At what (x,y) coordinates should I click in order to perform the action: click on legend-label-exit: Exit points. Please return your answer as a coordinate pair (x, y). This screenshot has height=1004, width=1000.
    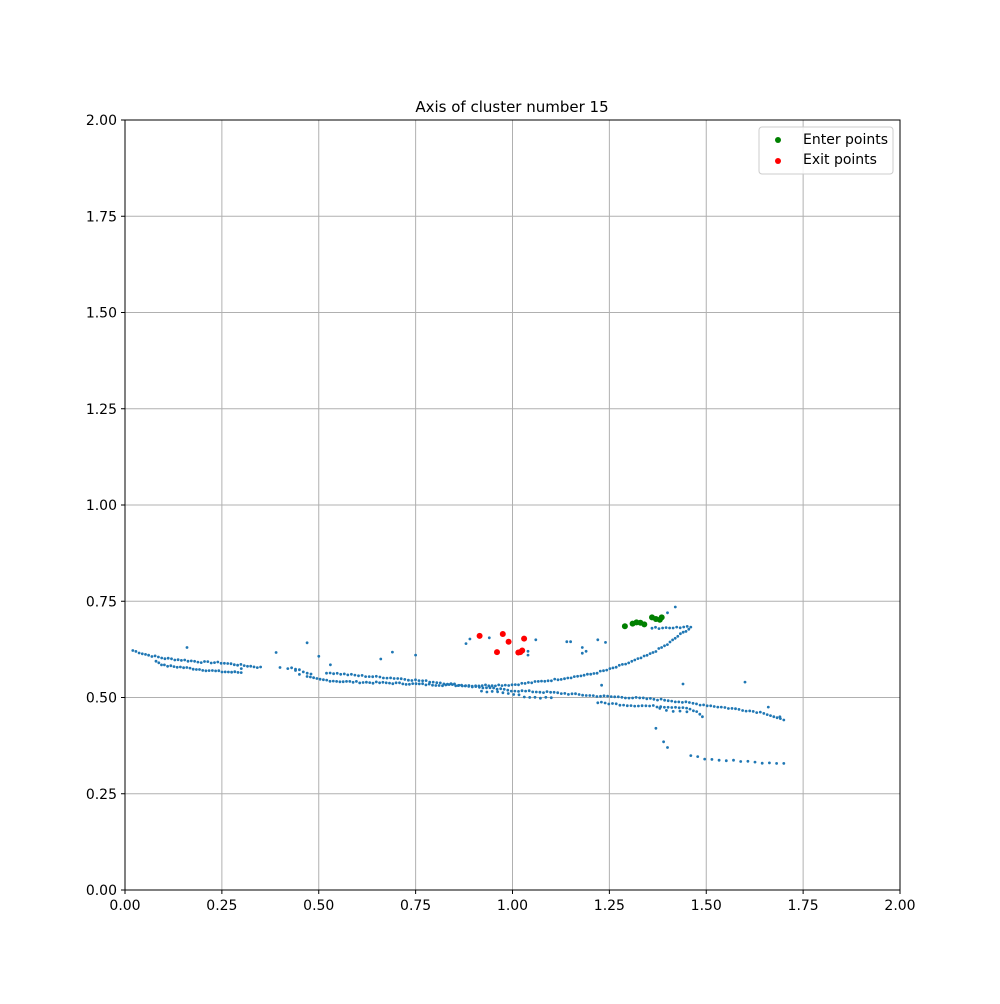
    Looking at the image, I should click on (840, 160).